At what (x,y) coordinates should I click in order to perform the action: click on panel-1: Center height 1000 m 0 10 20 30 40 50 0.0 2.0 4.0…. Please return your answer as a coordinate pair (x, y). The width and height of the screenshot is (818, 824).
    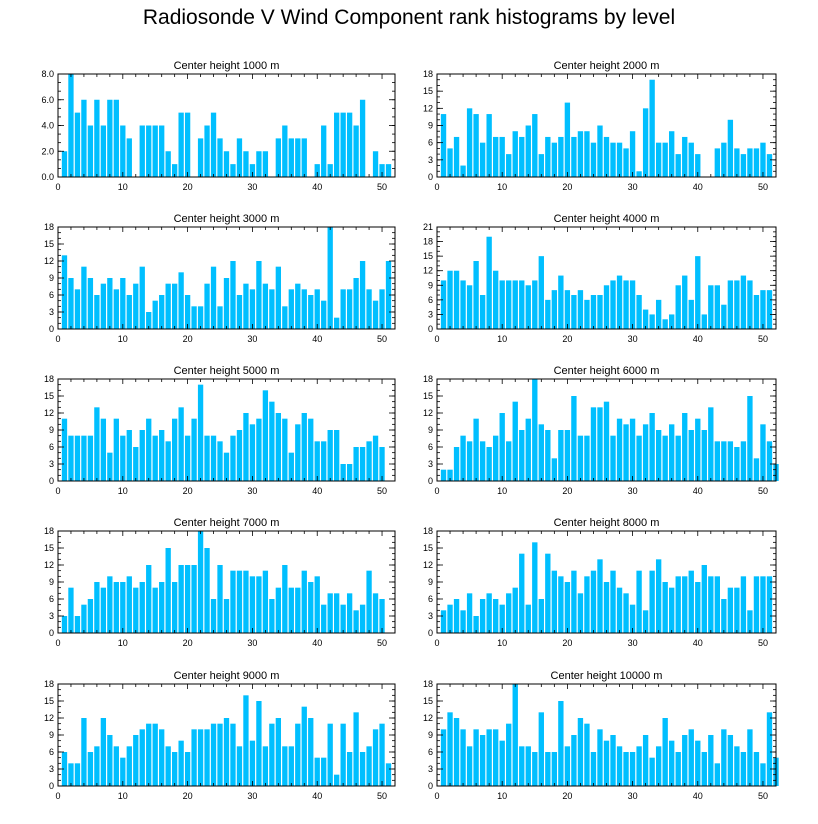
    Looking at the image, I should click on (218, 126).